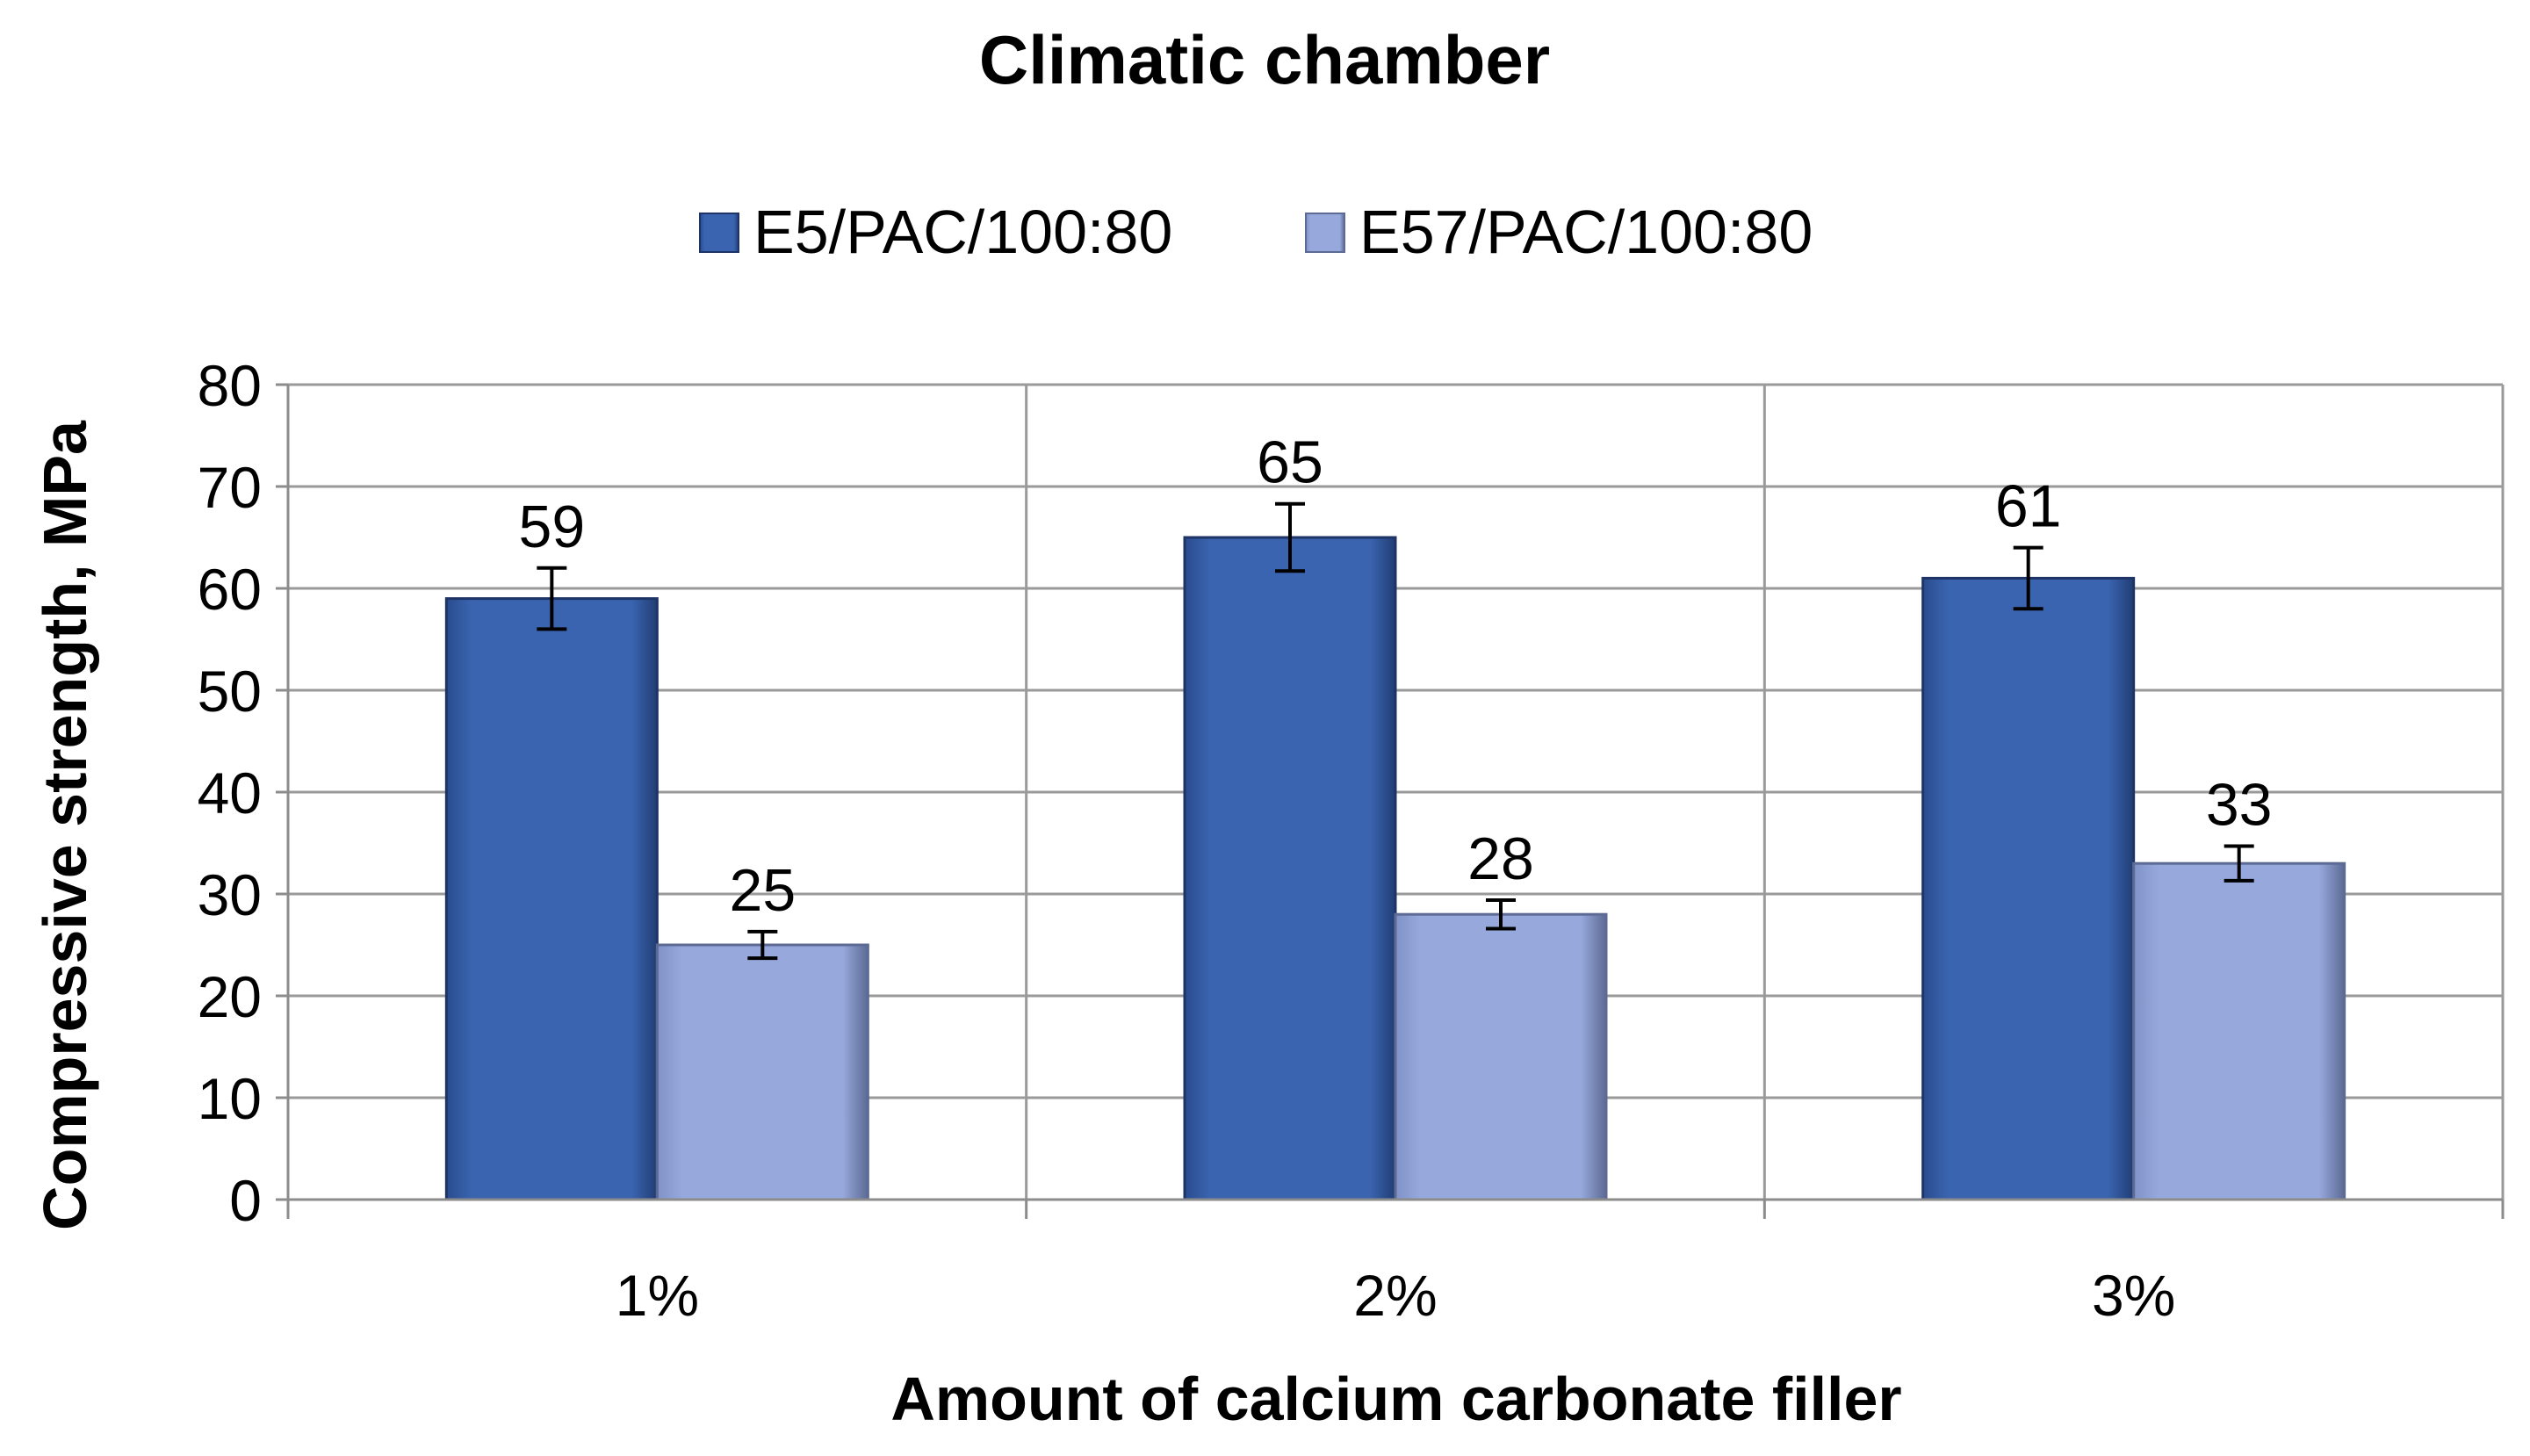 Image resolution: width=2530 pixels, height=1456 pixels. What do you see at coordinates (1290, 462) in the screenshot?
I see `data-label: 65` at bounding box center [1290, 462].